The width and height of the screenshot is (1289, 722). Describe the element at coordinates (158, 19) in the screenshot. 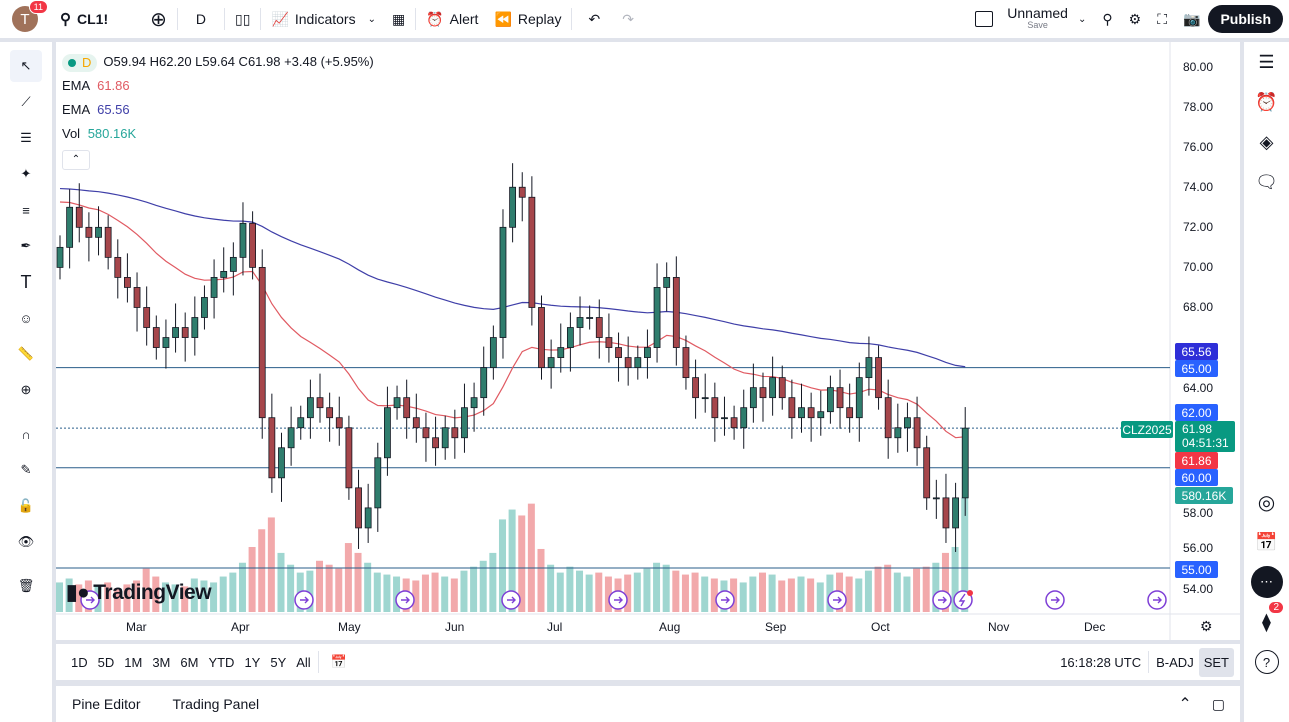

I see `compare-button: ⊕` at that location.